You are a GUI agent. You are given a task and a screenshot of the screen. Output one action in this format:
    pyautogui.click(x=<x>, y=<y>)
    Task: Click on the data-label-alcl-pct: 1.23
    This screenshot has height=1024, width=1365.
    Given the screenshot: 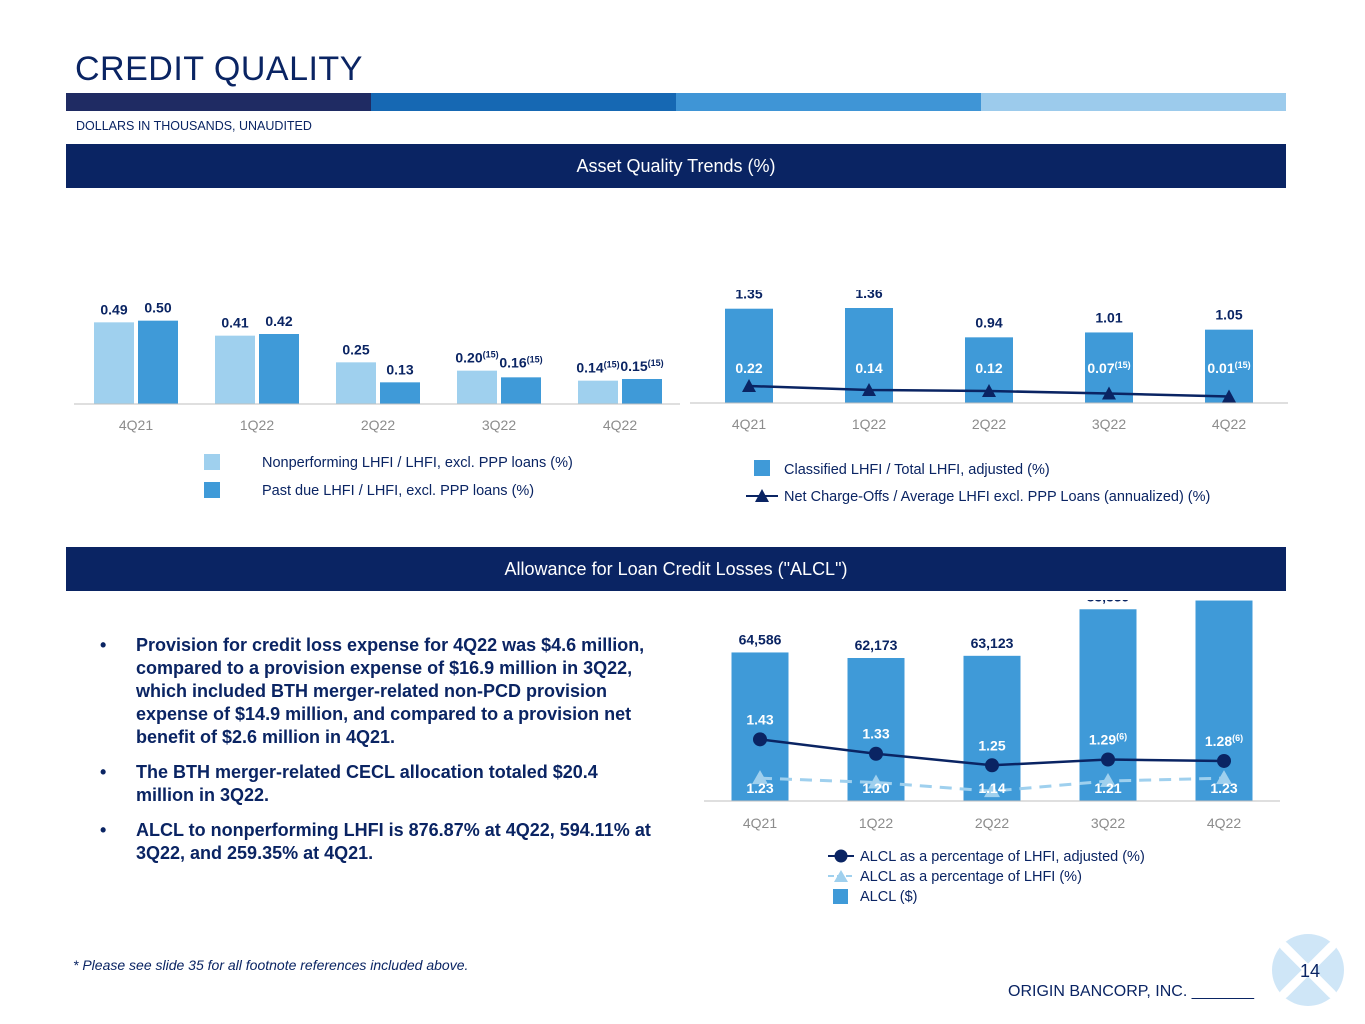 What is the action you would take?
    pyautogui.click(x=759, y=788)
    